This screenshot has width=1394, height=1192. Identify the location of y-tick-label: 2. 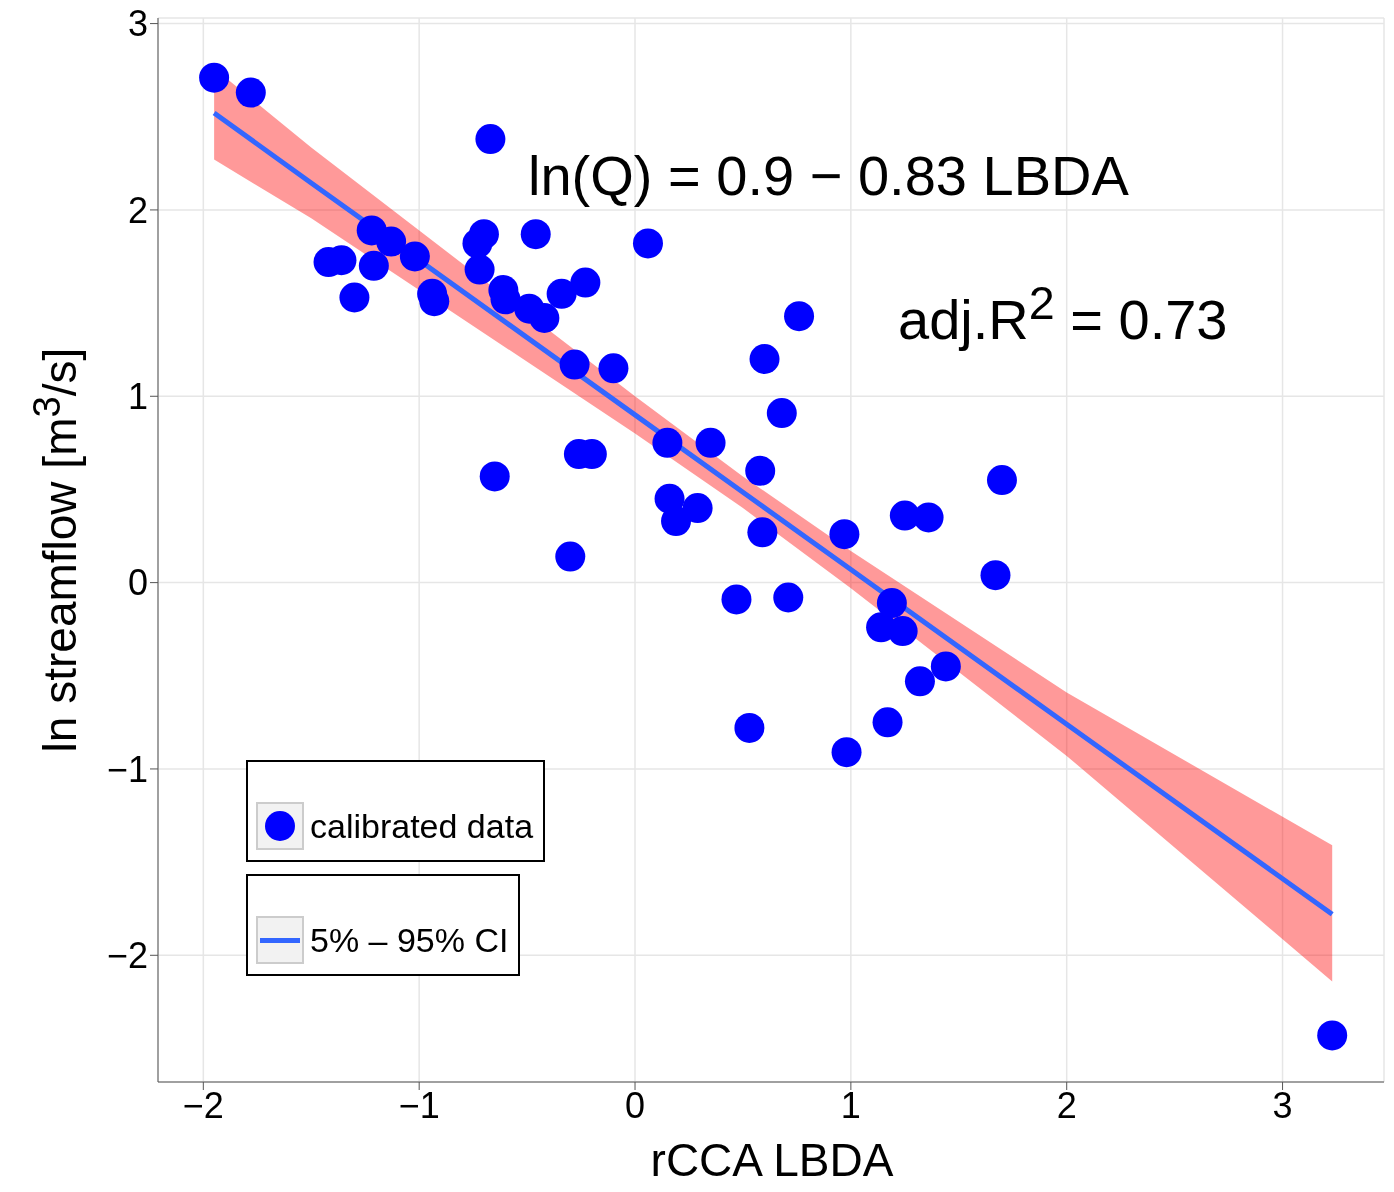
(137, 210).